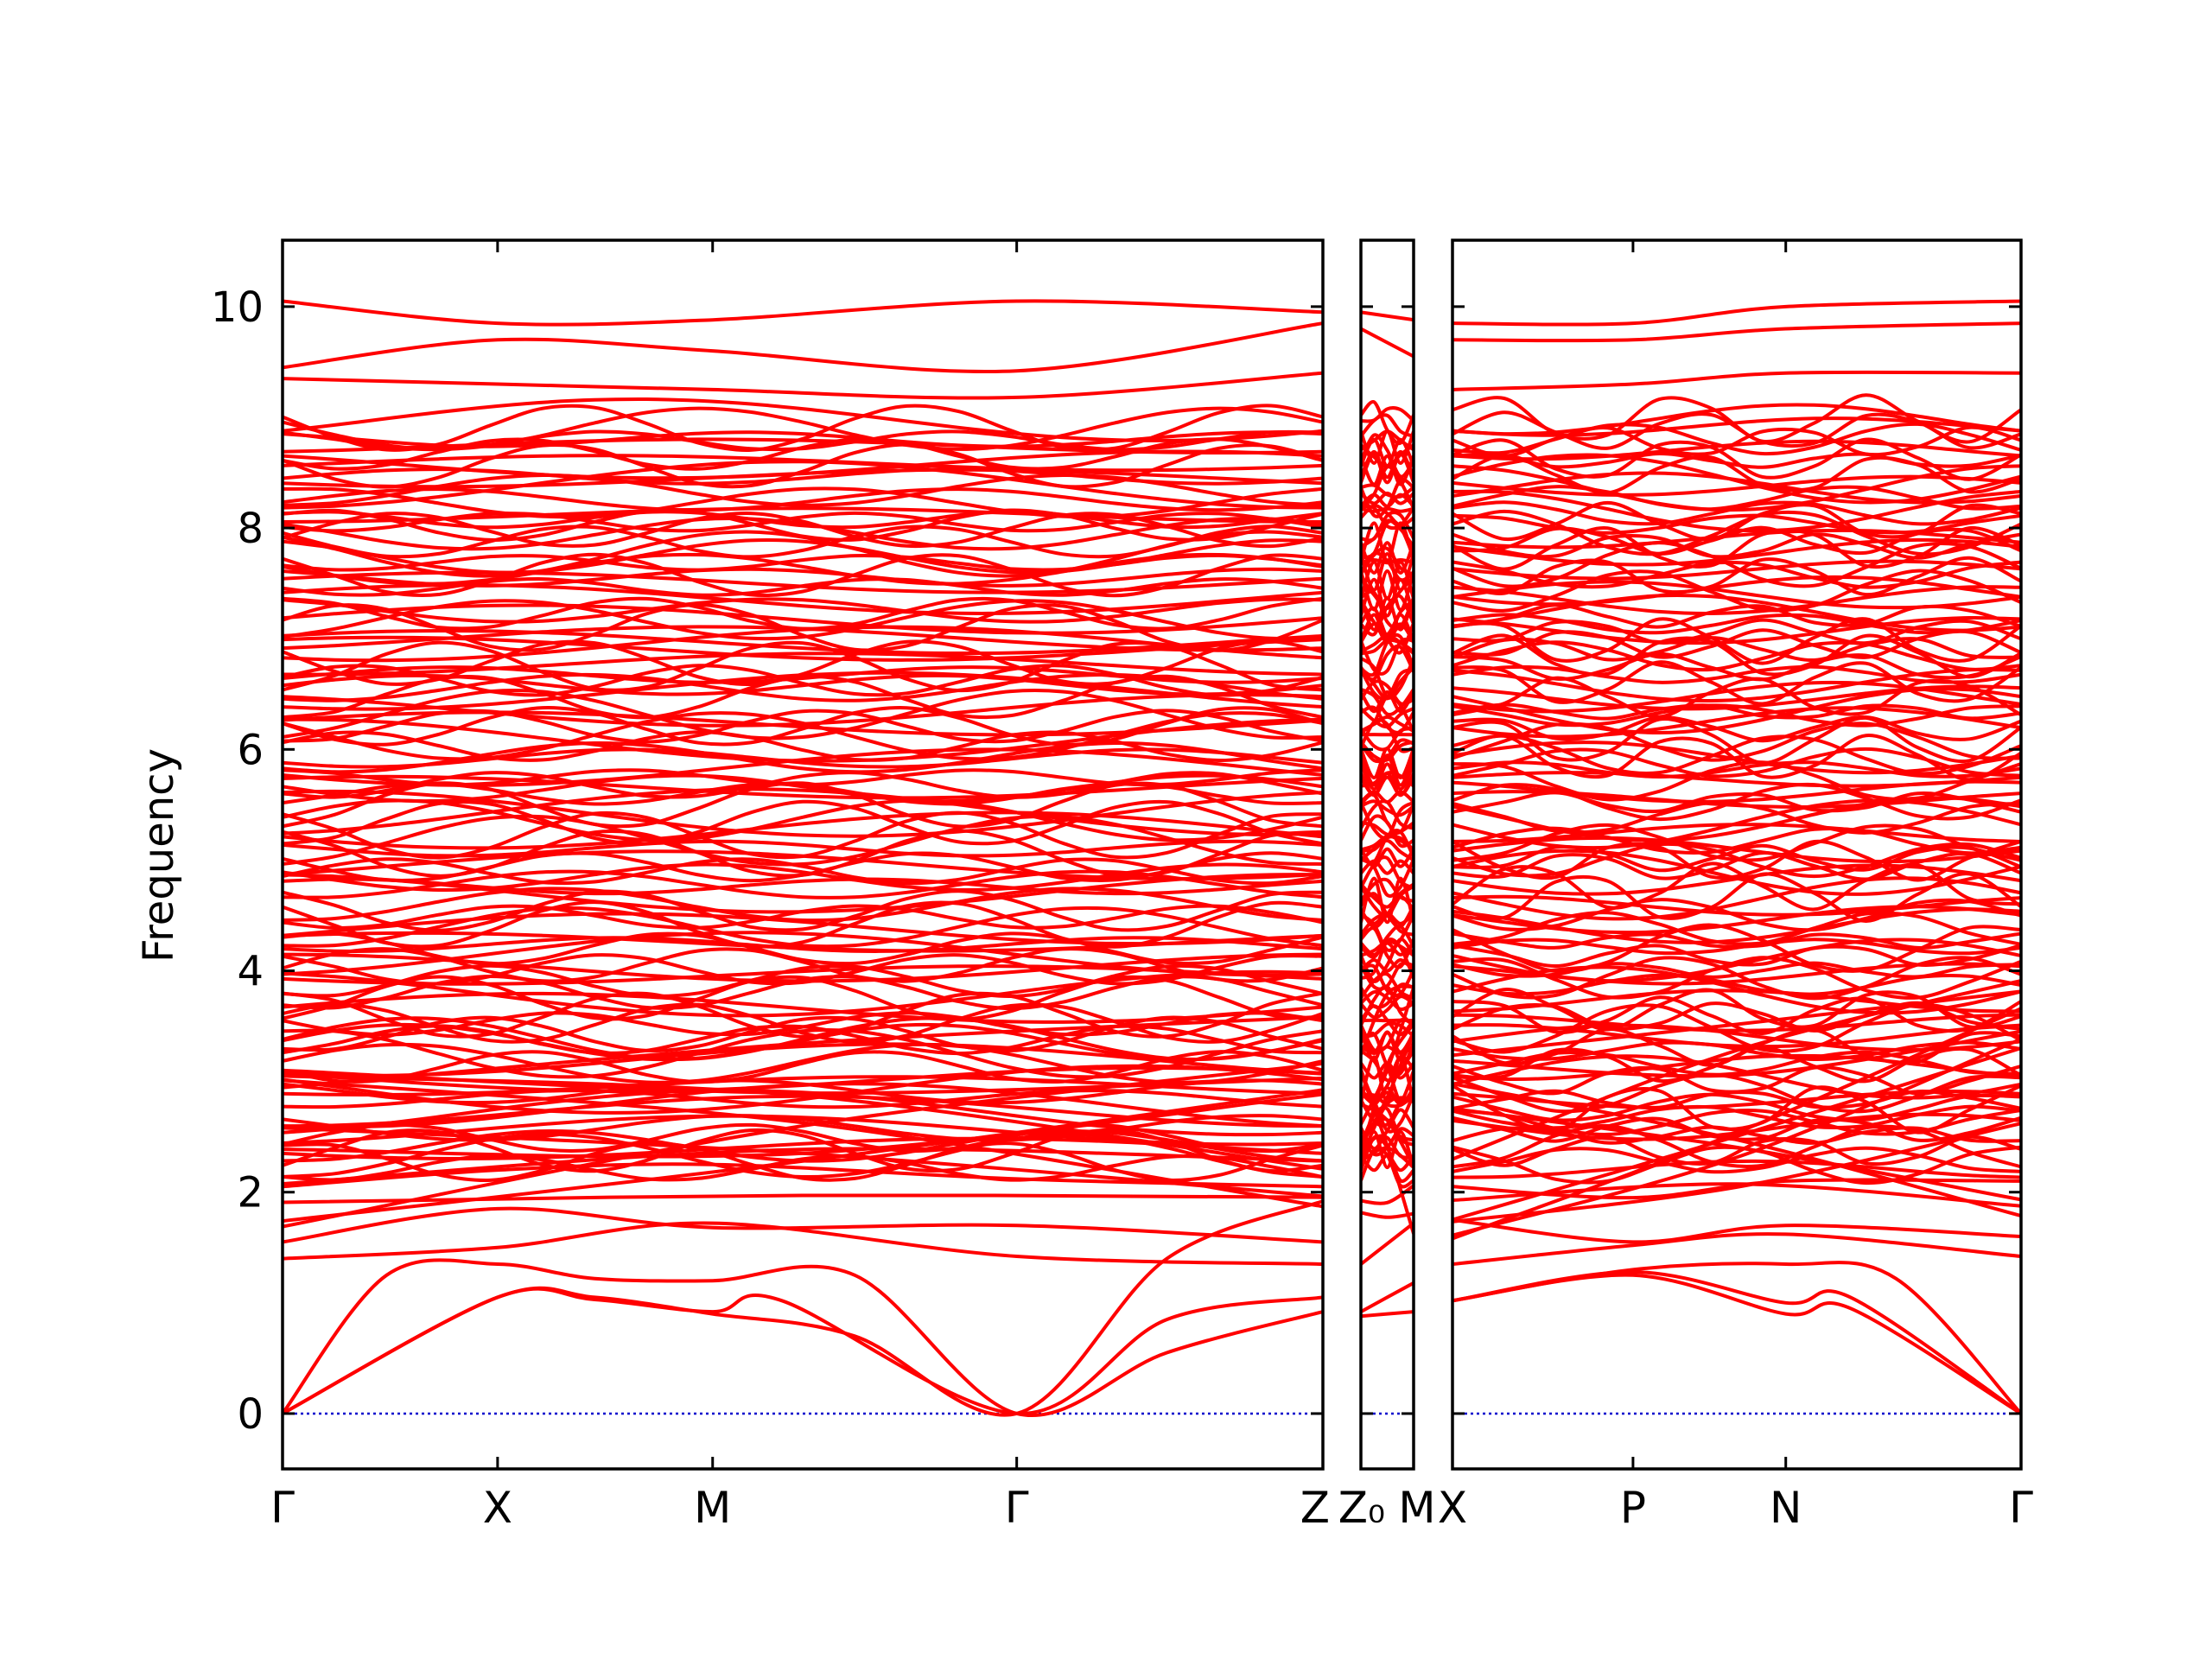 Image resolution: width=2212 pixels, height=1659 pixels. I want to click on k-point-label: Z, so click(1315, 1508).